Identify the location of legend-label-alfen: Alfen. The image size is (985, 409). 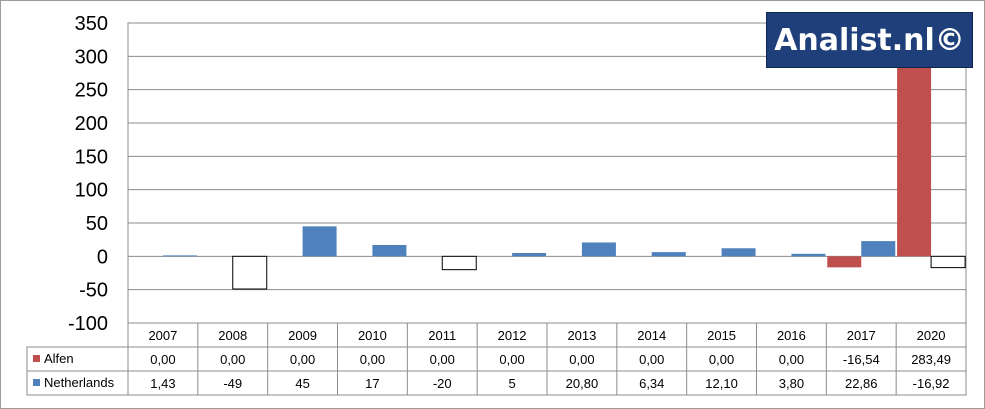
(59, 358).